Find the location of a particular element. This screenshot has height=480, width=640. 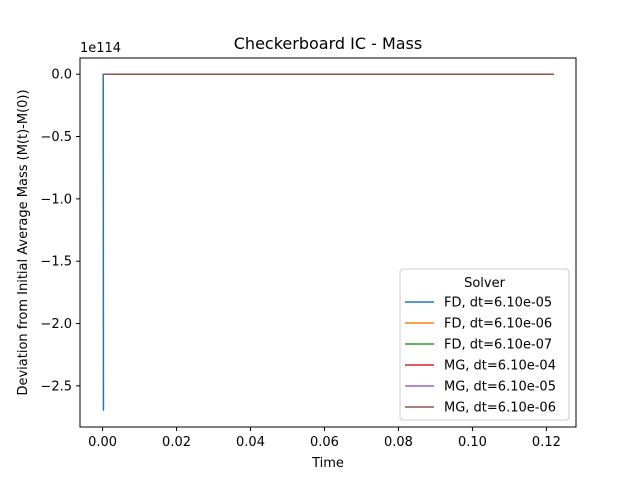

x-axis-ticks: 0.00 0.02 0.04 0.06 0.08 0.10 0.12 is located at coordinates (324, 438).